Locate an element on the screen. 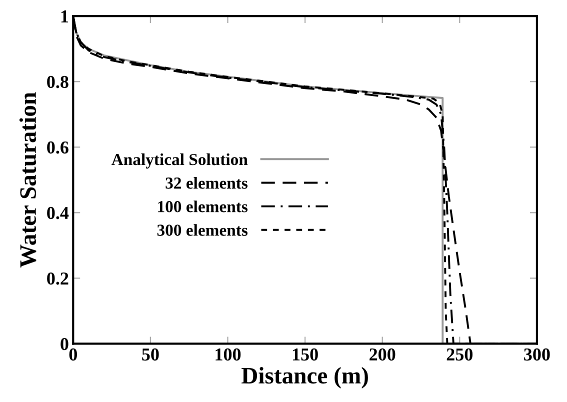 The height and width of the screenshot is (402, 567). y-tick-label: 0.6 is located at coordinates (57, 147).